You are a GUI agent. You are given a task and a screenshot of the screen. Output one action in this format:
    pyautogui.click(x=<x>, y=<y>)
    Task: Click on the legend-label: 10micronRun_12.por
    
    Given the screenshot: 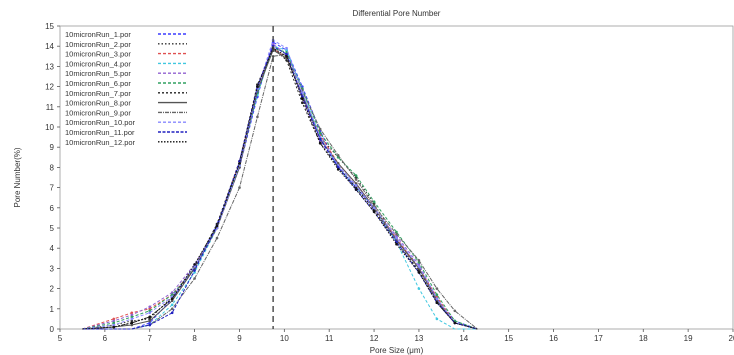 What is the action you would take?
    pyautogui.click(x=100, y=142)
    